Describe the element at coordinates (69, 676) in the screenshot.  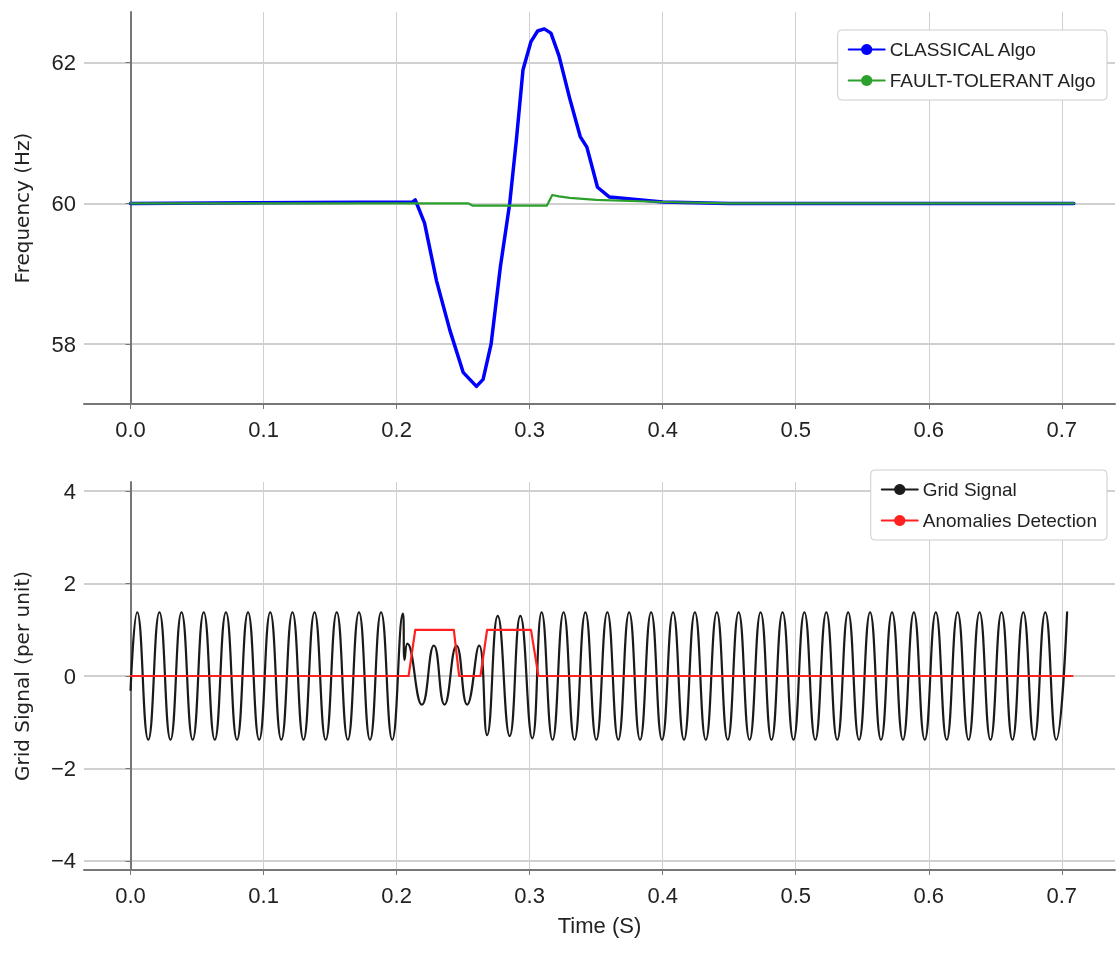
I see `y-tick-label: 0` at that location.